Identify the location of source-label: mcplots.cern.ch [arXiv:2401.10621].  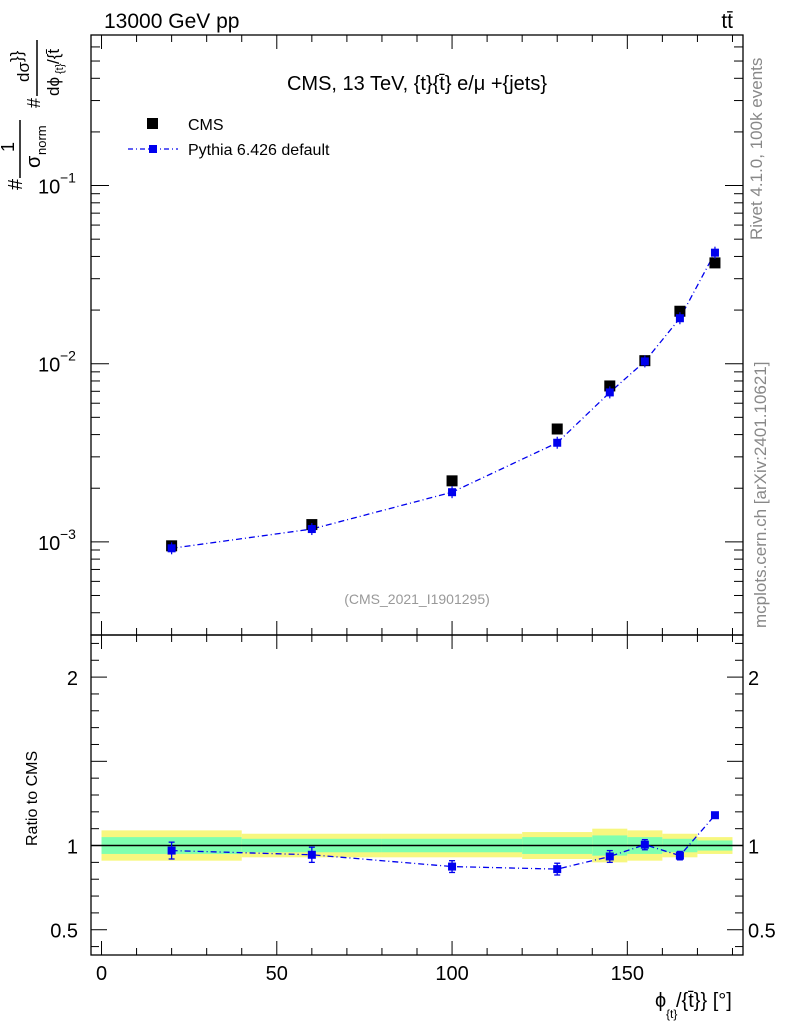
(760, 495).